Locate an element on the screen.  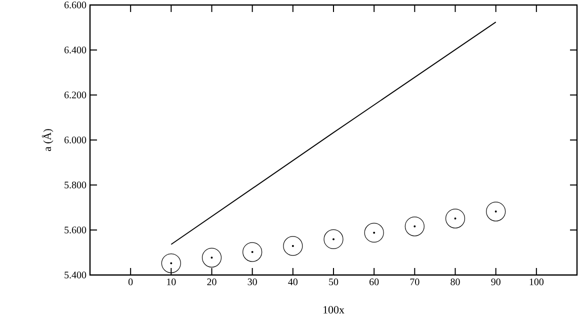
x-tick-label: 50 is located at coordinates (333, 282).